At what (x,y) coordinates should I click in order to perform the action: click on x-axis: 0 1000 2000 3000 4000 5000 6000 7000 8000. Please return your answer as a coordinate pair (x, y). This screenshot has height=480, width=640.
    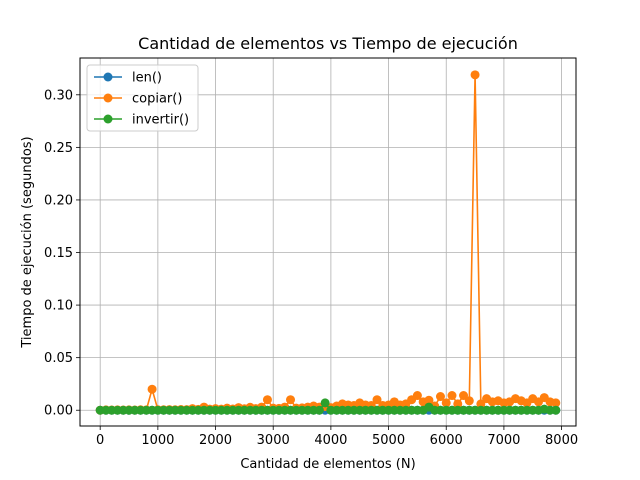
    Looking at the image, I should click on (337, 437).